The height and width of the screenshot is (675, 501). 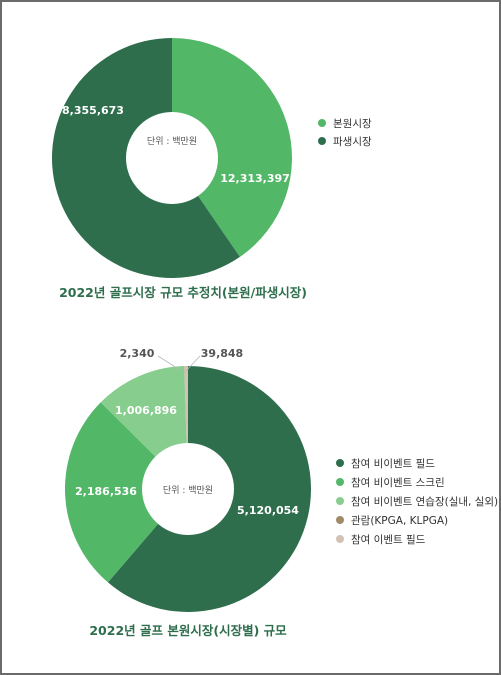 I want to click on slice-value-label: 39,848, so click(x=222, y=353).